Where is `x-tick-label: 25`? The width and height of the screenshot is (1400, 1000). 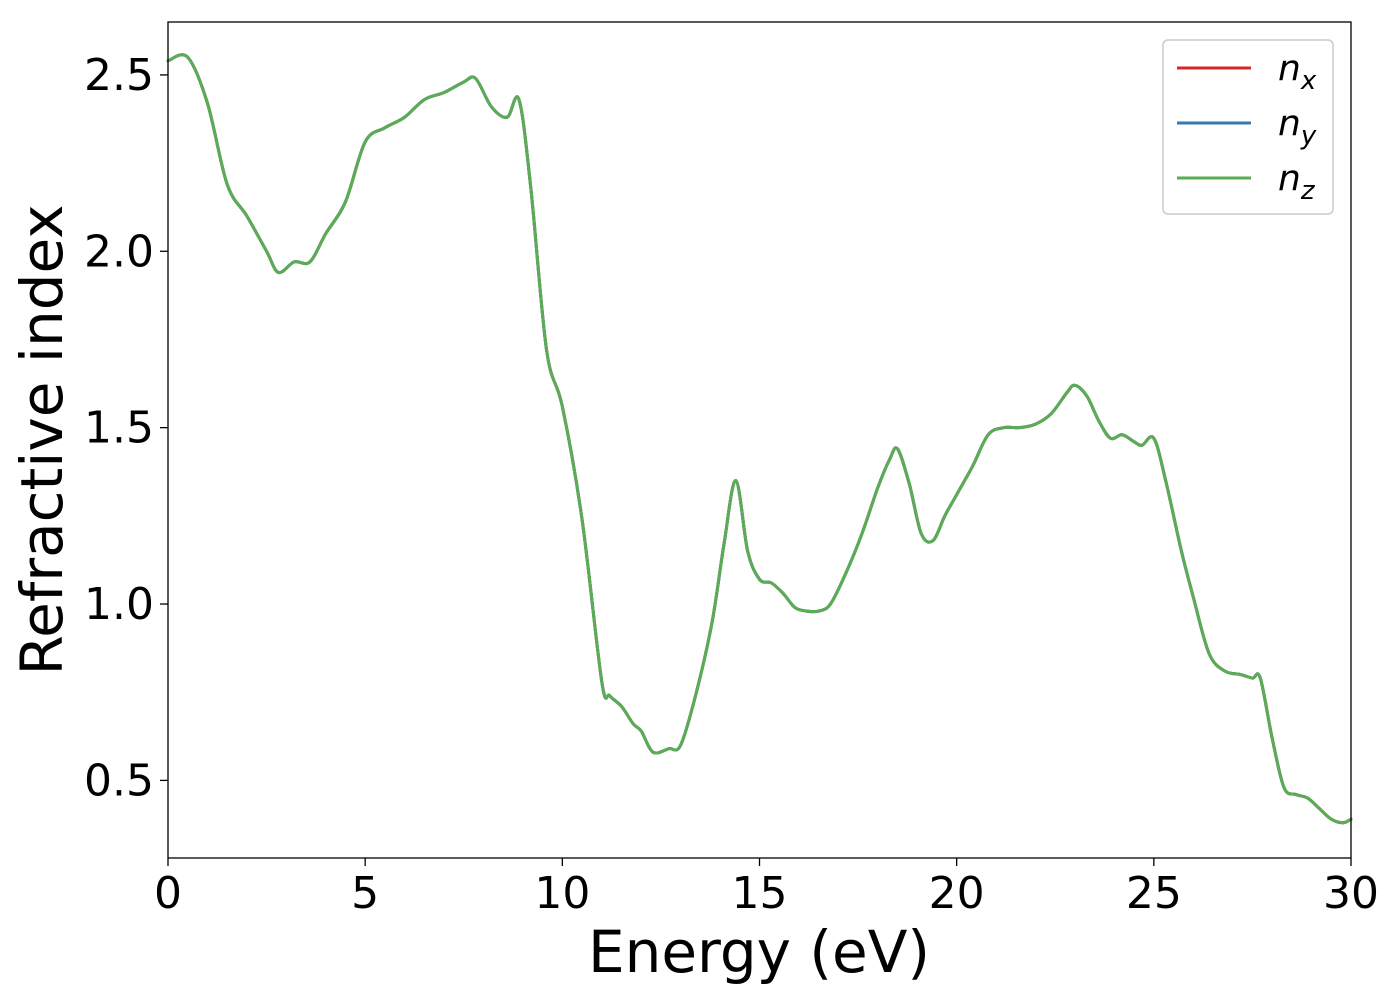
x-tick-label: 25 is located at coordinates (1154, 893).